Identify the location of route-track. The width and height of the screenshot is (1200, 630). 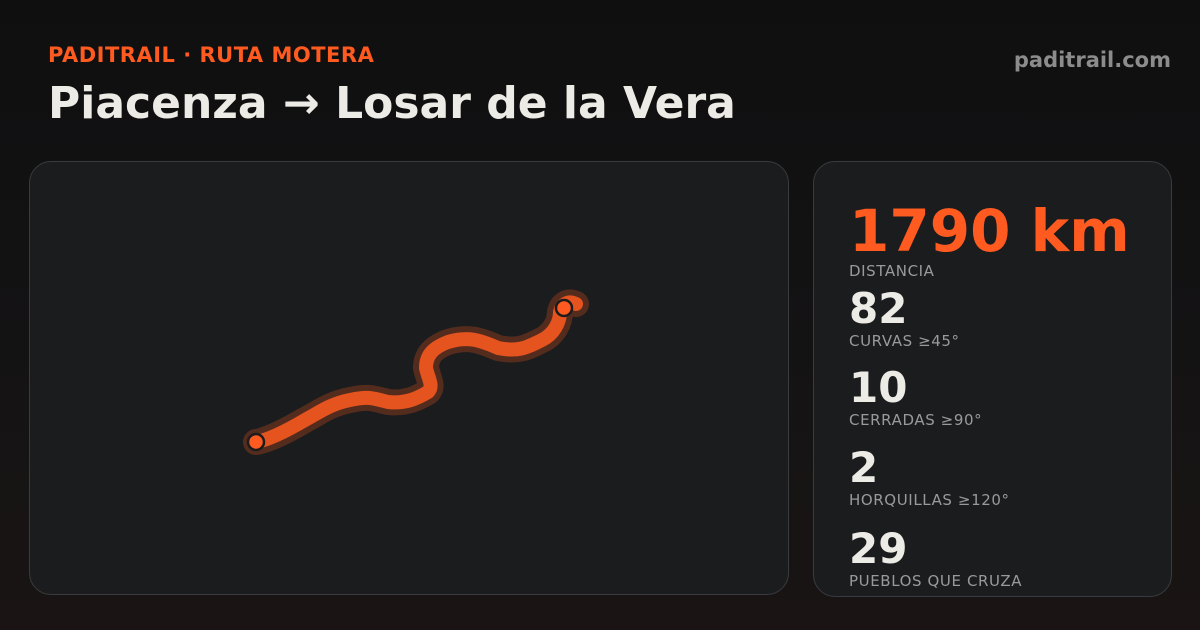
(416, 372).